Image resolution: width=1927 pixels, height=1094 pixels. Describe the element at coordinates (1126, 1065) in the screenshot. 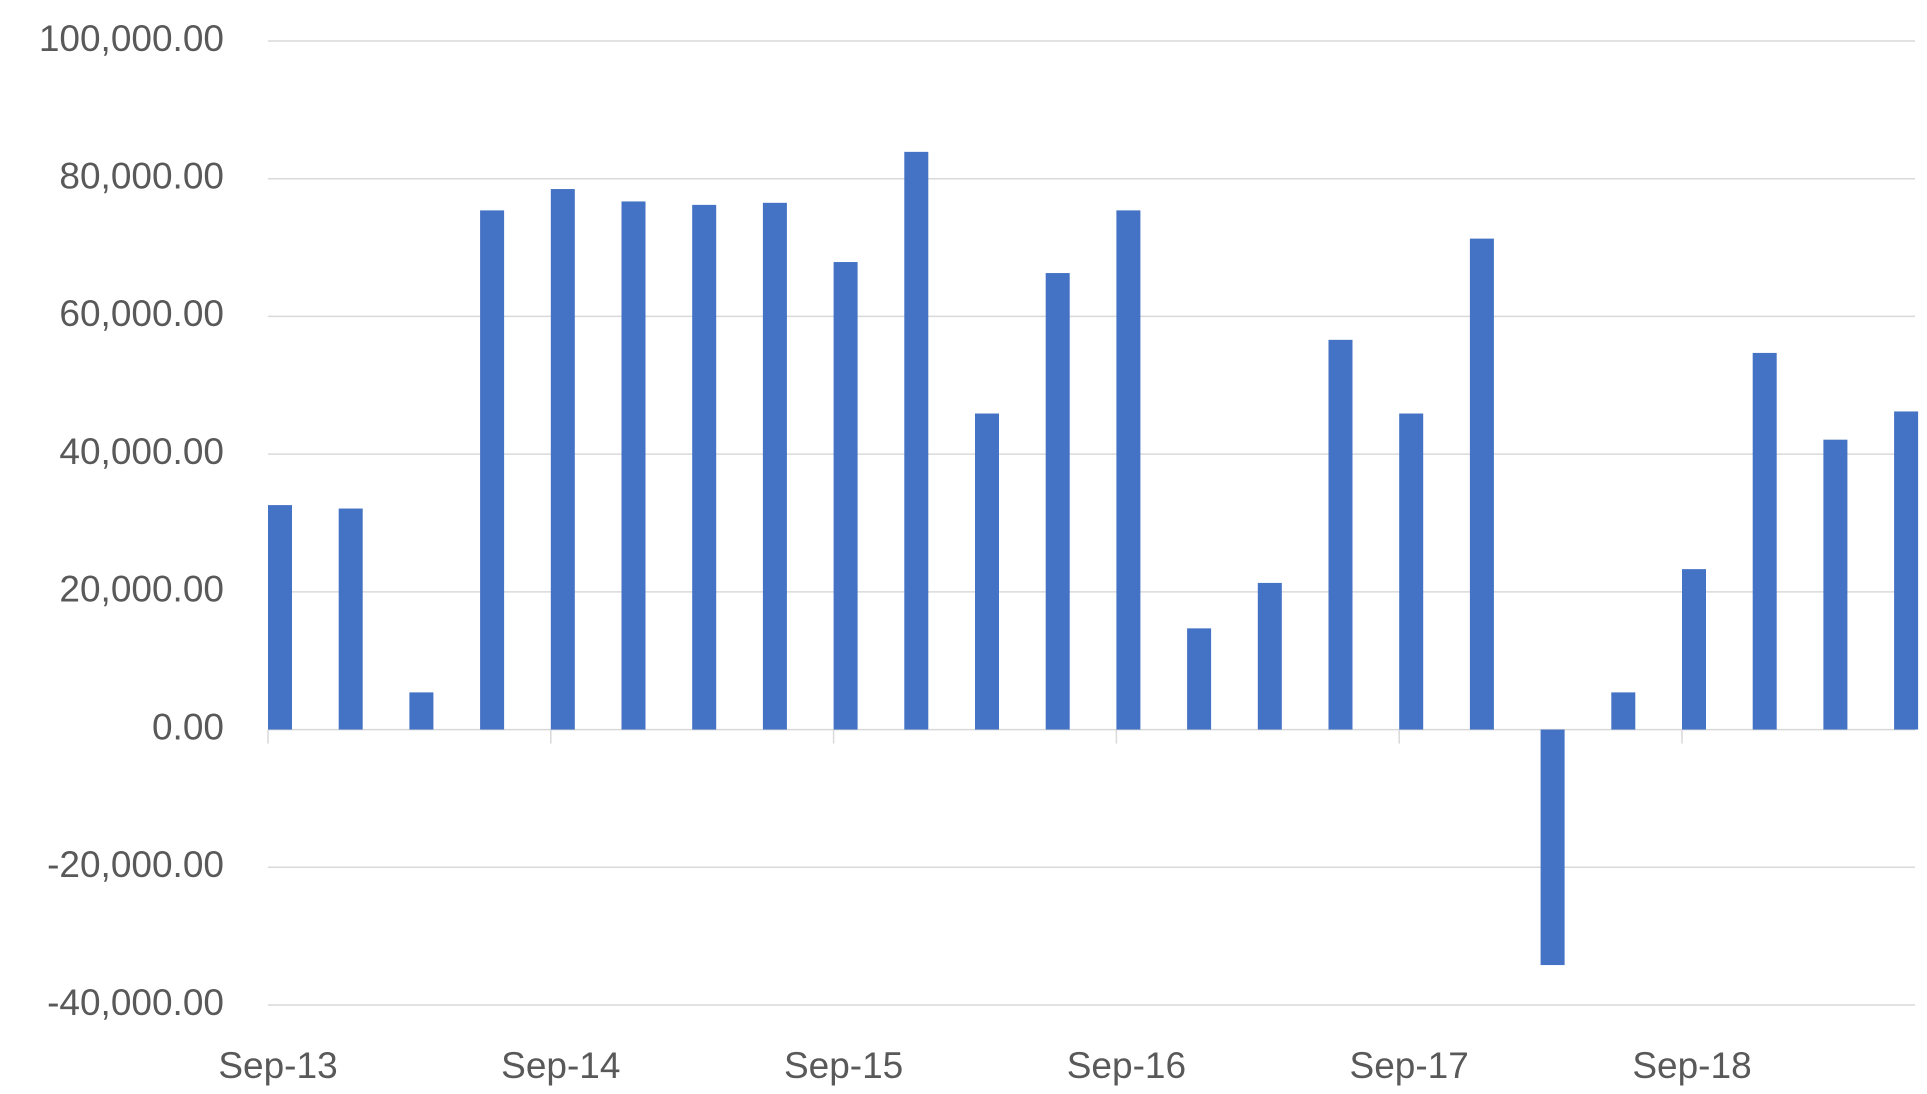

I see `x-tick-label: Sep-16` at that location.